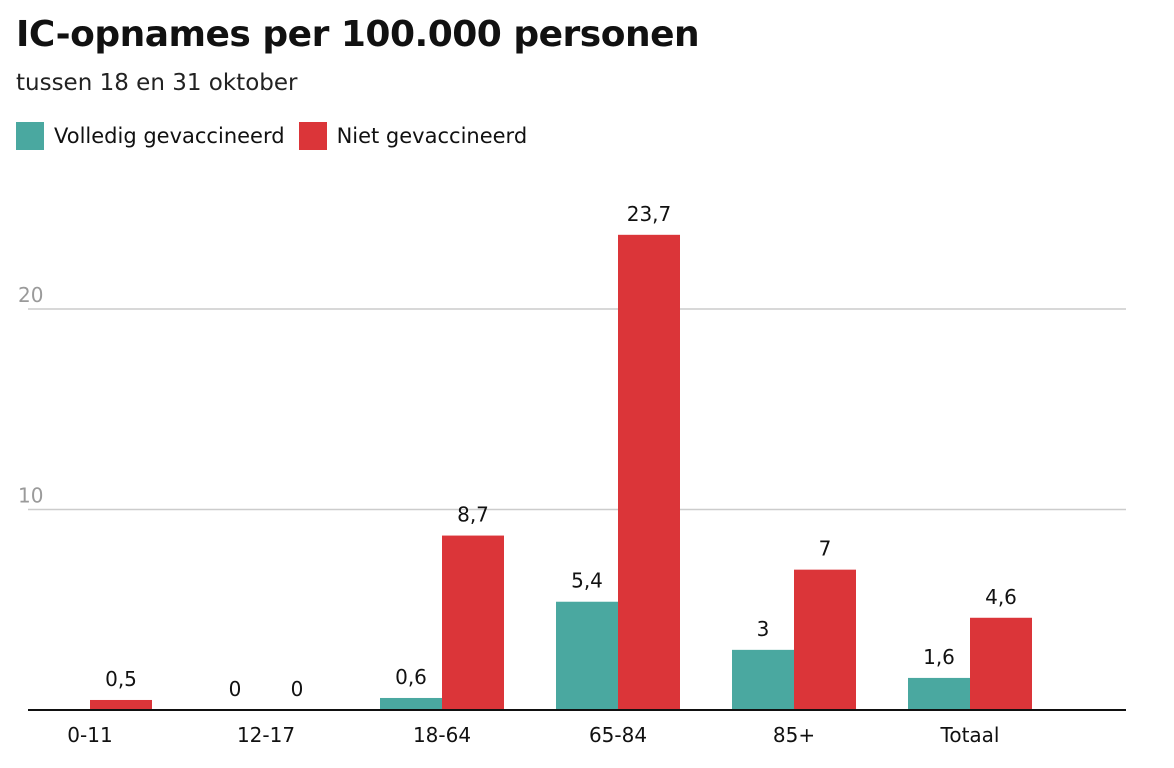 This screenshot has width=1174, height=768. What do you see at coordinates (432, 136) in the screenshot?
I see `legend-label-unvaccinated: Niet gevaccineerd` at bounding box center [432, 136].